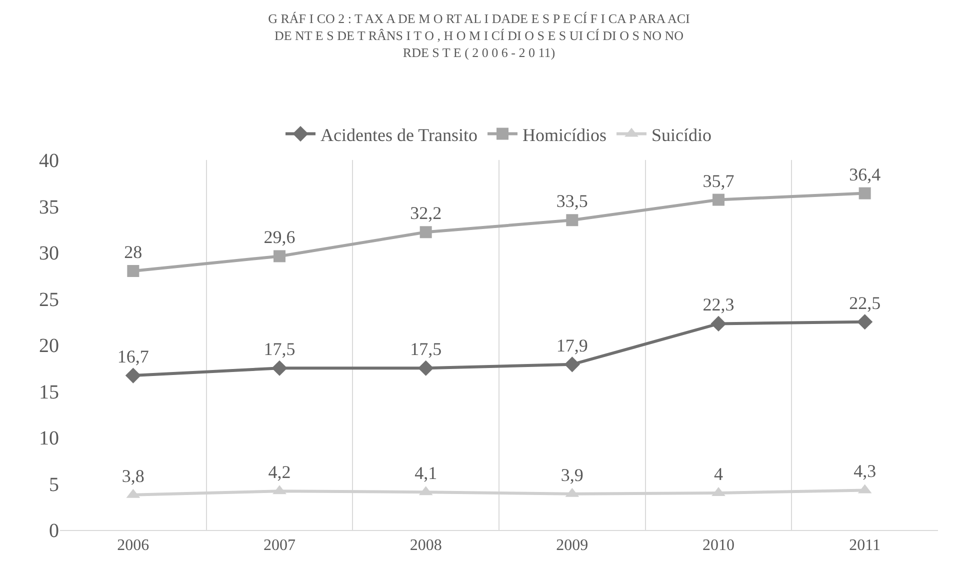  I want to click on y-tick-label: 15, so click(49, 392).